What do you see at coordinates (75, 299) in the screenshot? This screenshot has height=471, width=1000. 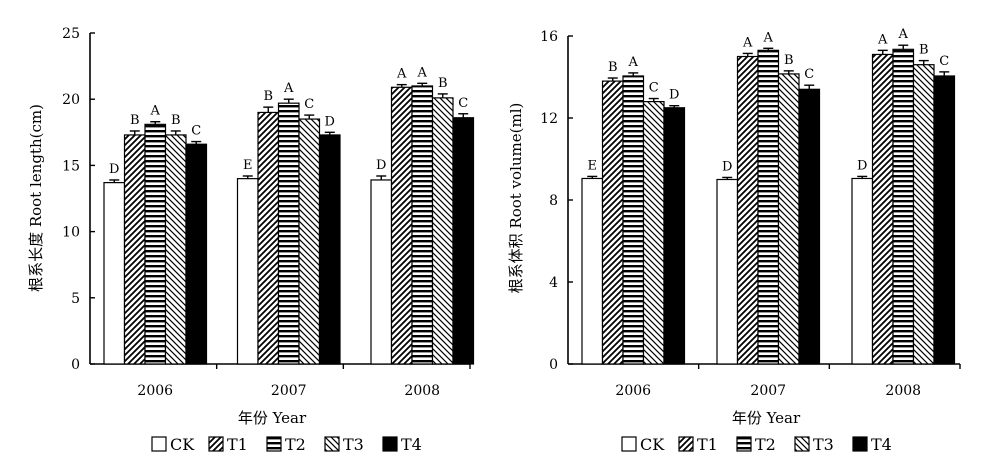 I see `y-tick-label: 5` at bounding box center [75, 299].